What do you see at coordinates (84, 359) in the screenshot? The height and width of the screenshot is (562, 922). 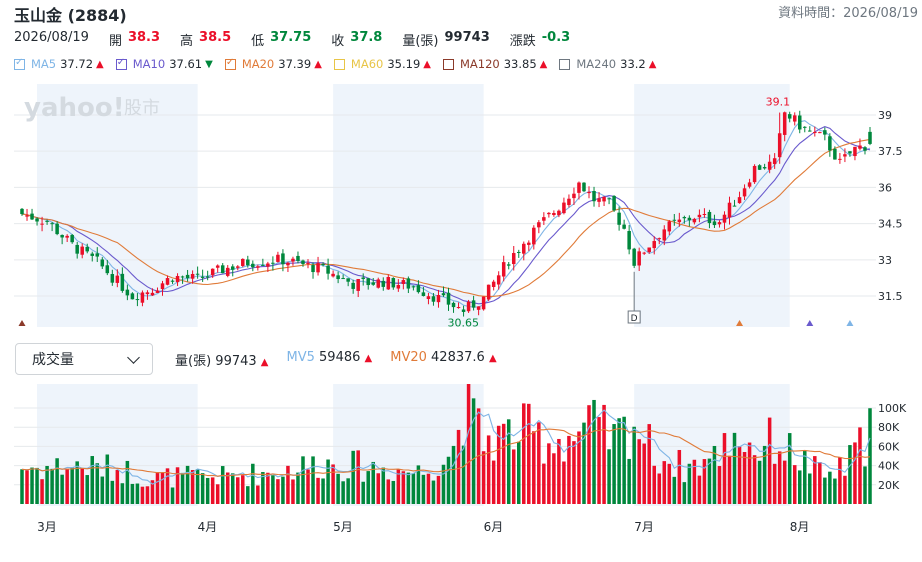 I see `indicator-select: 成交量` at bounding box center [84, 359].